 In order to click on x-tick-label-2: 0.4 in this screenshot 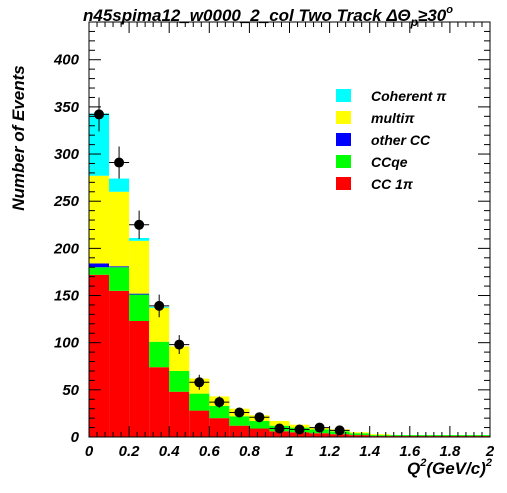, I will do `click(170, 451)`.